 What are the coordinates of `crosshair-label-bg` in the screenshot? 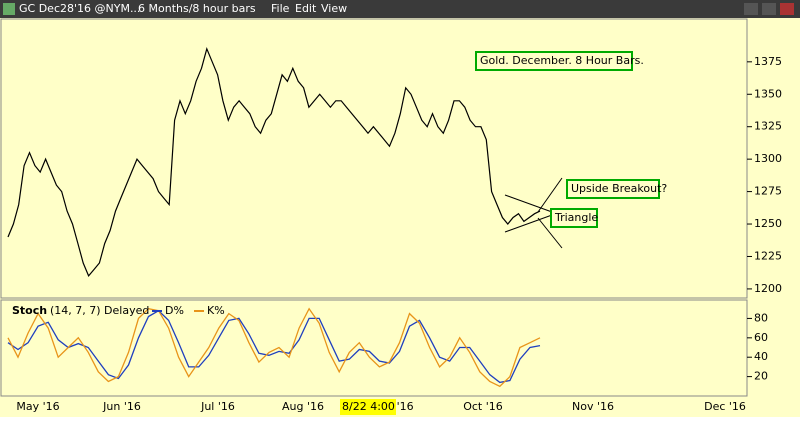 It's located at (368, 407).